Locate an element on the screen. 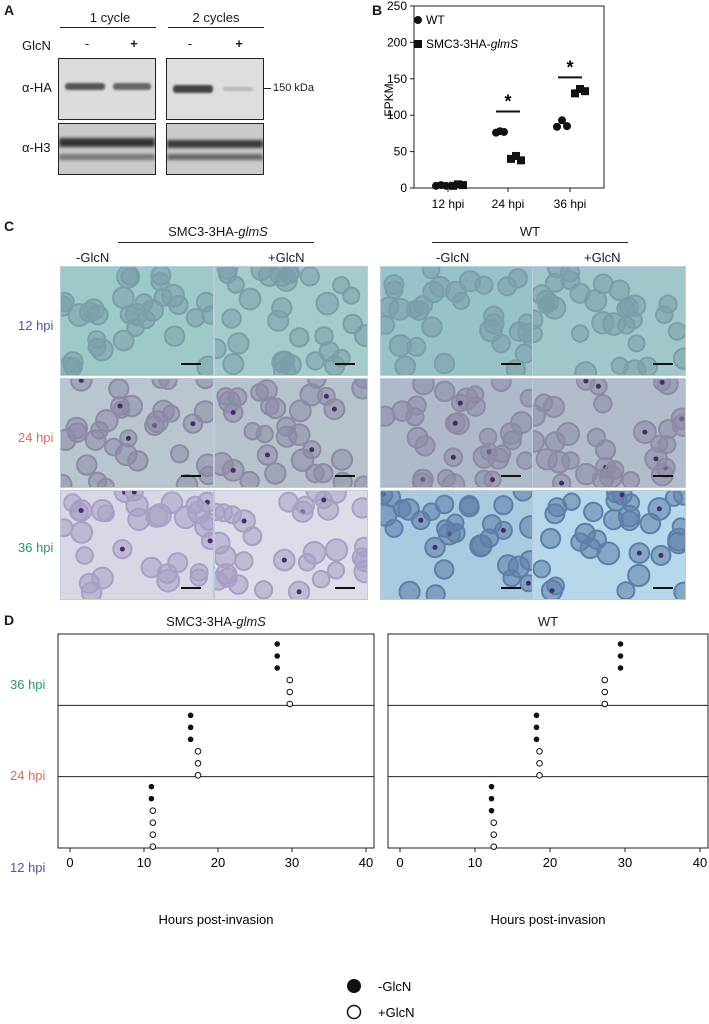 This screenshot has width=709, height=1024. fpkm-ytick-label: 50 is located at coordinates (401, 152).